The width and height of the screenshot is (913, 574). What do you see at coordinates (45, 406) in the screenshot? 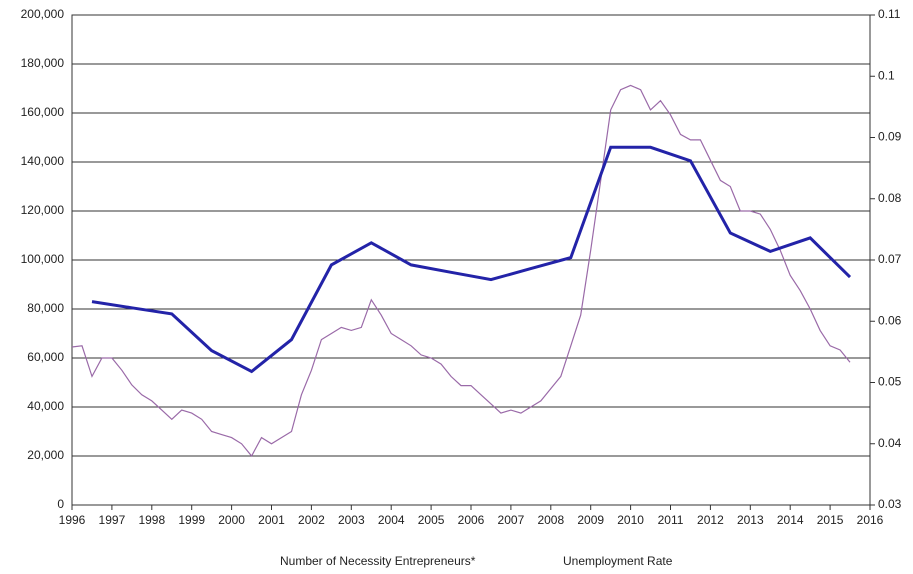
I see `y-tick-label: 40,000` at bounding box center [45, 406].